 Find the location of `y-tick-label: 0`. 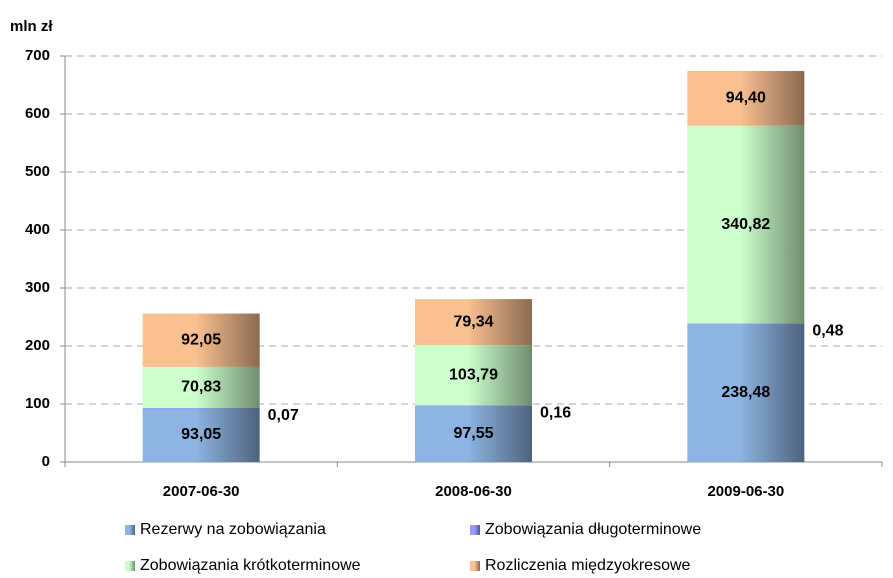

y-tick-label: 0 is located at coordinates (46, 461).